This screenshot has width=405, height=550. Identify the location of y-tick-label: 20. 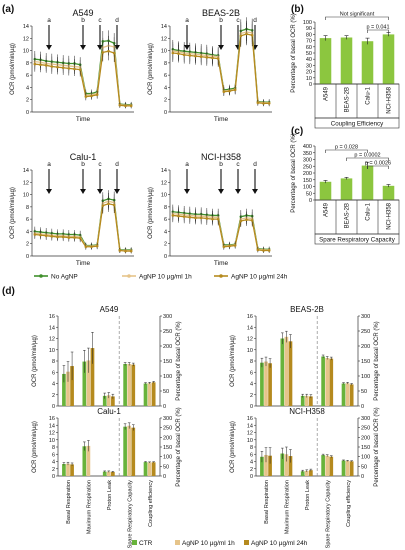
(309, 73).